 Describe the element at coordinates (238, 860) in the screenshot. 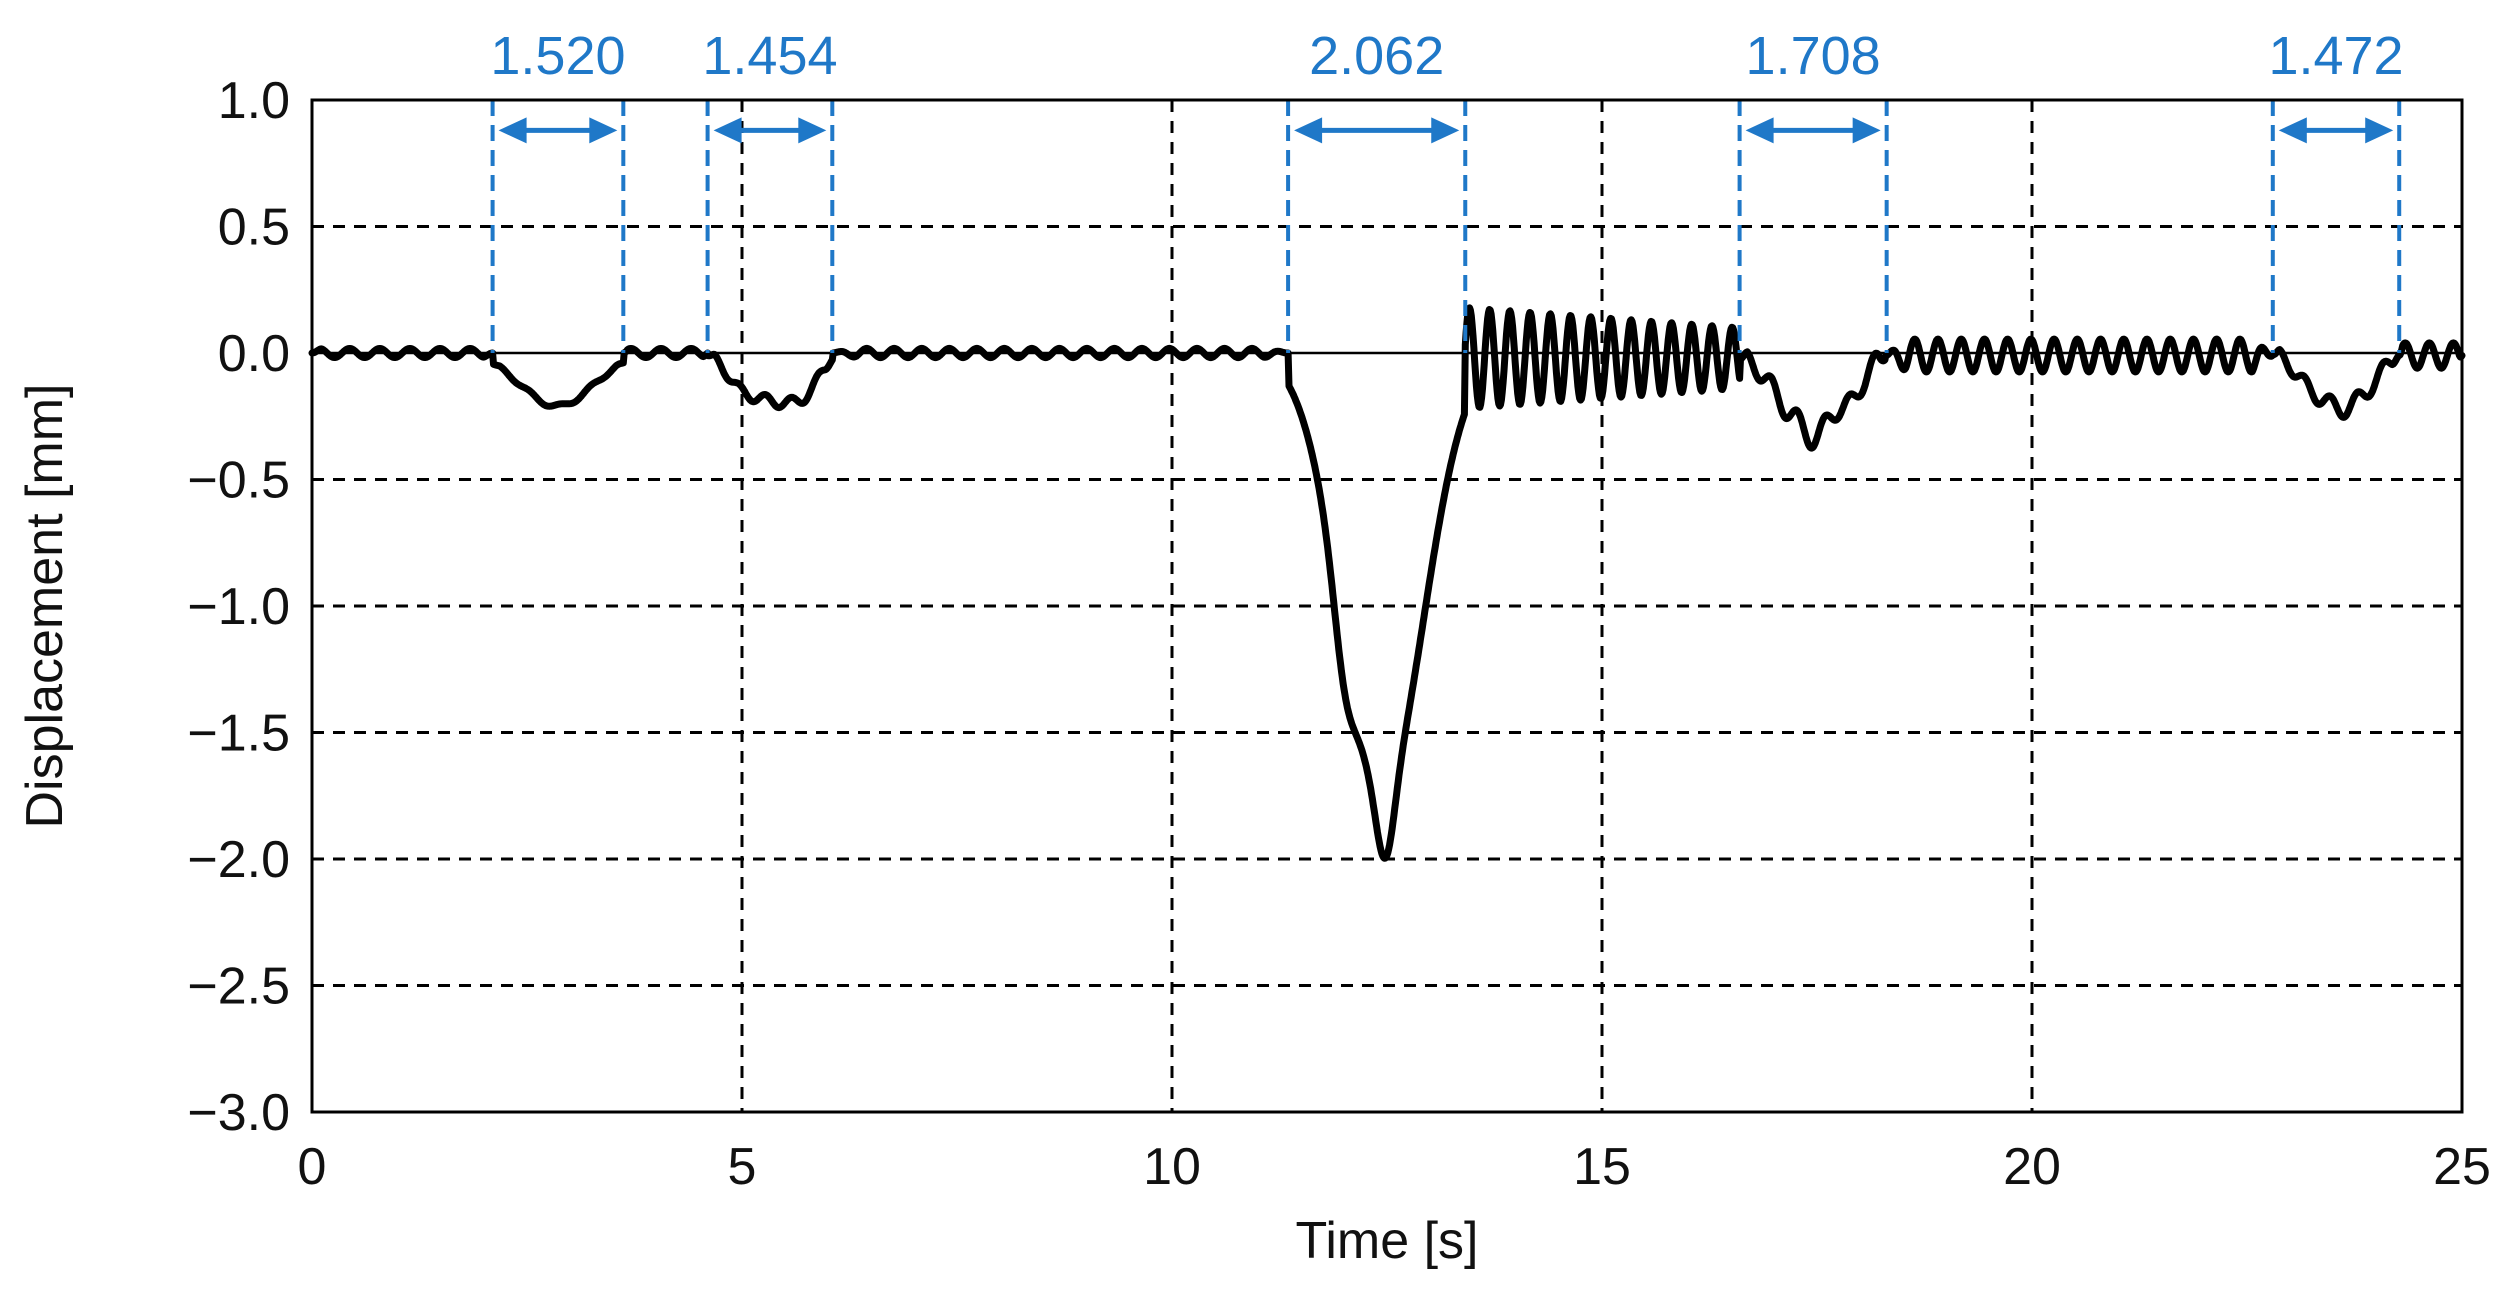

I see `y-tick-label: −2.0` at that location.